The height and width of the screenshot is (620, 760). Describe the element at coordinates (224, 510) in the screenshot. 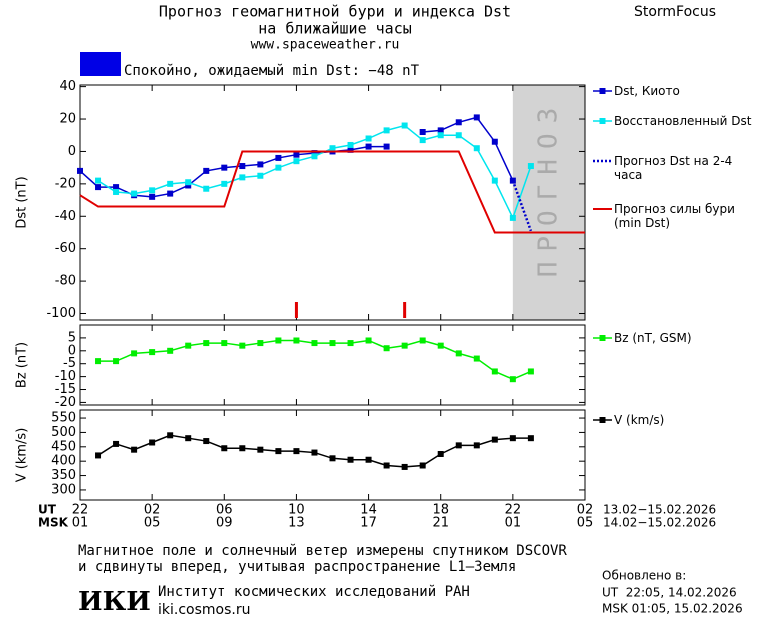

I see `x-tick-label: 06` at that location.